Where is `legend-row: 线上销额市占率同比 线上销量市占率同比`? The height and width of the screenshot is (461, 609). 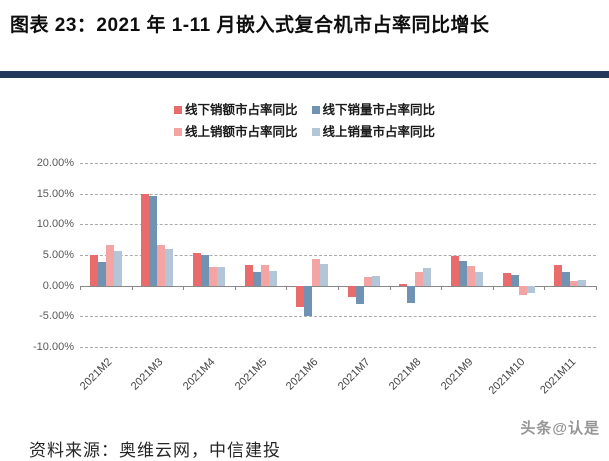 legend-row: 线上销额市占率同比 线上销量市占率同比 is located at coordinates (304, 132).